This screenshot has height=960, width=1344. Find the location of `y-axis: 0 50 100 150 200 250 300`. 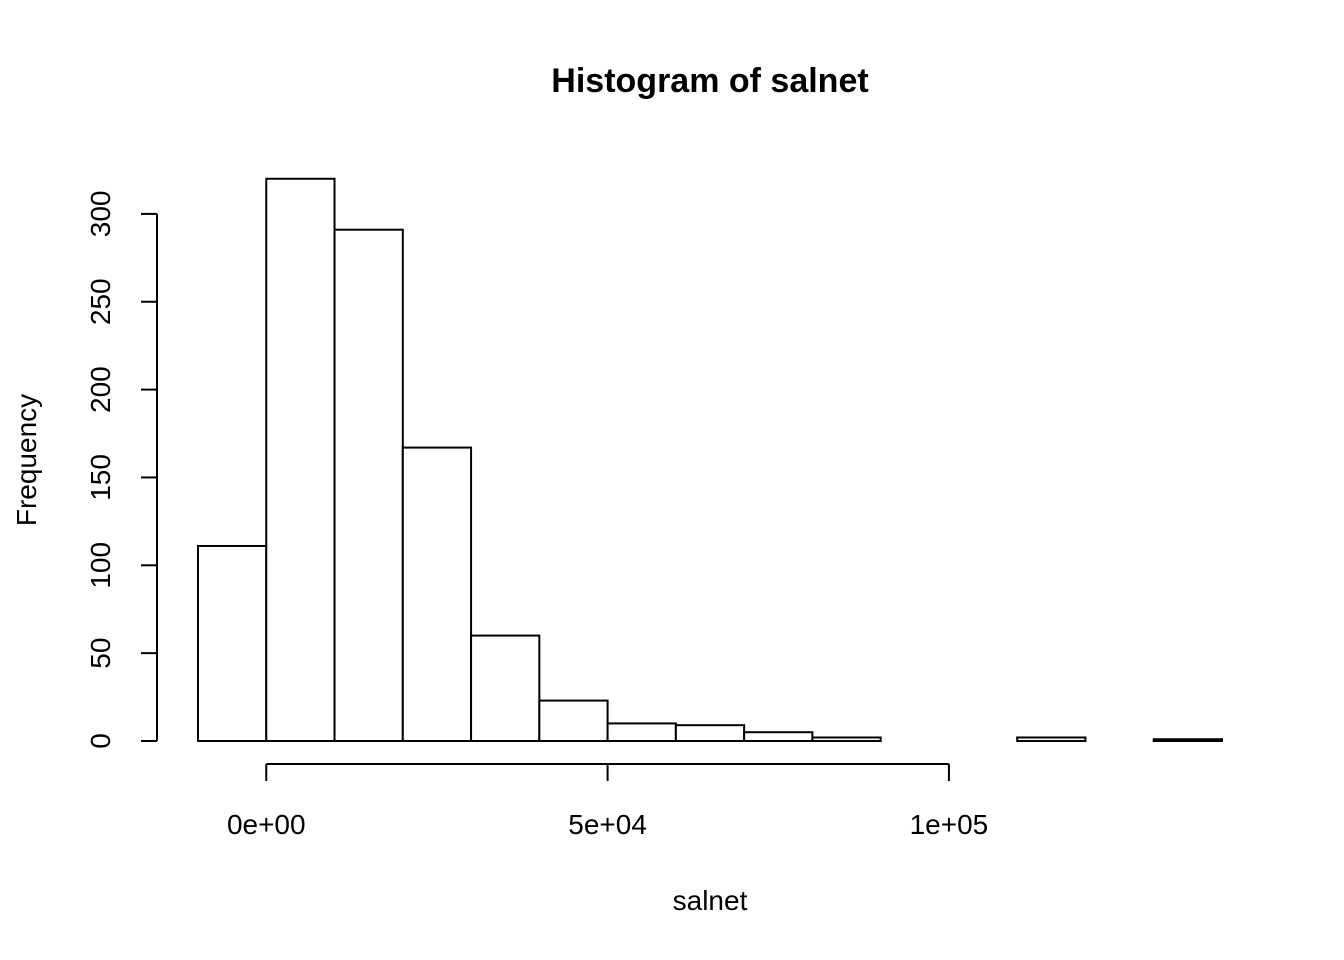

y-axis: 0 50 100 150 200 250 300 is located at coordinates (121, 470).